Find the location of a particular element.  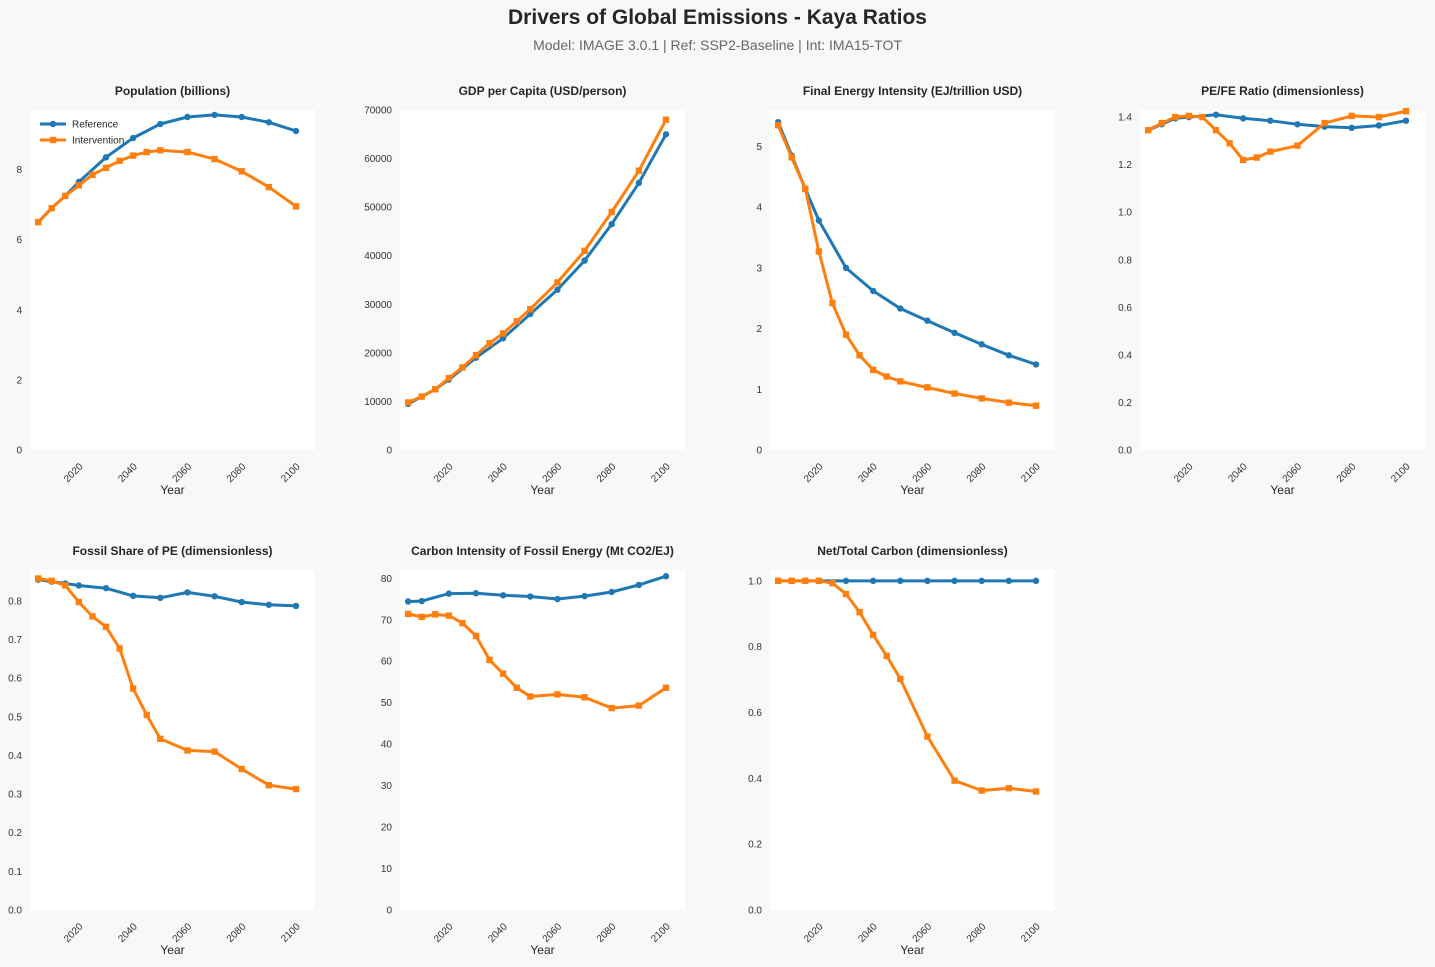

chart-title: PE/FE Ratio (dimensionless) is located at coordinates (1282, 91).